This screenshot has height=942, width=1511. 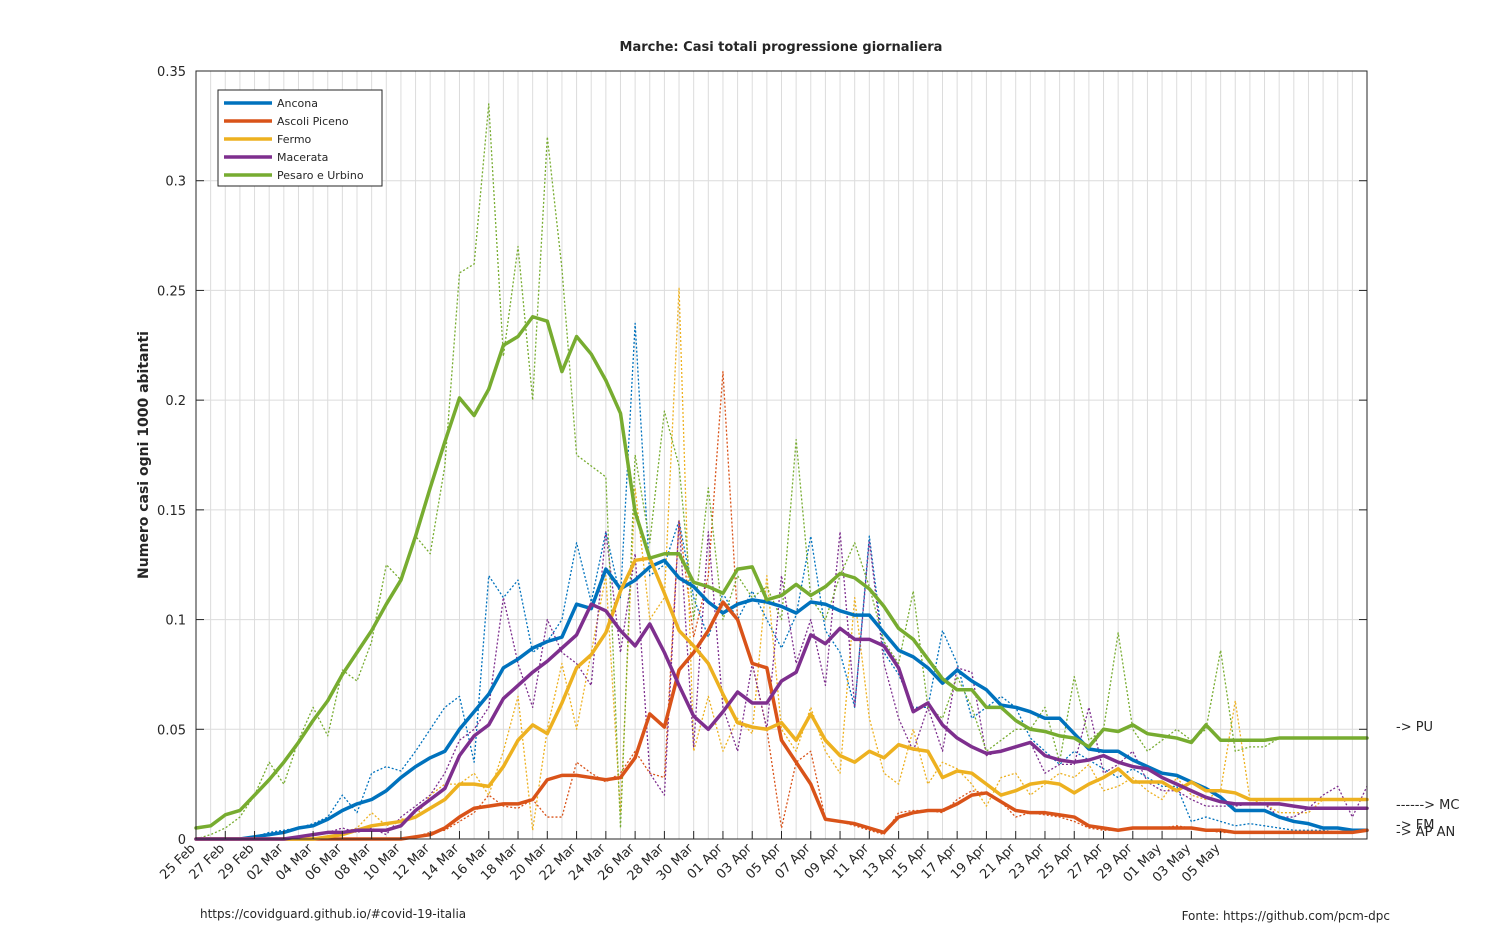 What do you see at coordinates (175, 621) in the screenshot?
I see `y-tick-label: 0.1` at bounding box center [175, 621].